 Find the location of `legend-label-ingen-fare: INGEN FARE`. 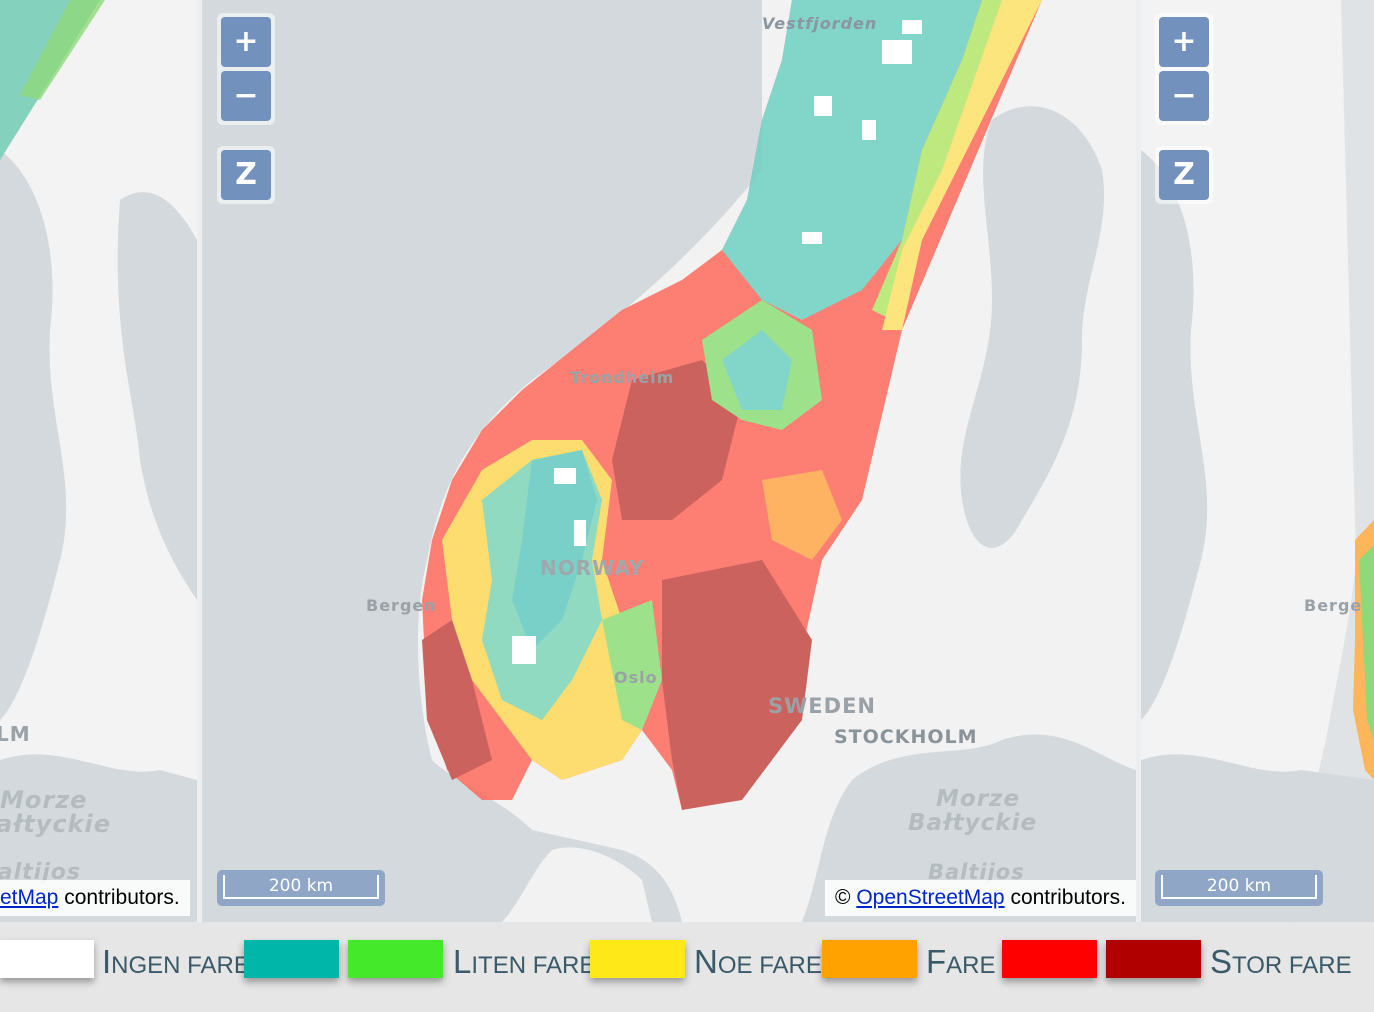

legend-label-ingen-fare: INGEN FARE is located at coordinates (176, 962).